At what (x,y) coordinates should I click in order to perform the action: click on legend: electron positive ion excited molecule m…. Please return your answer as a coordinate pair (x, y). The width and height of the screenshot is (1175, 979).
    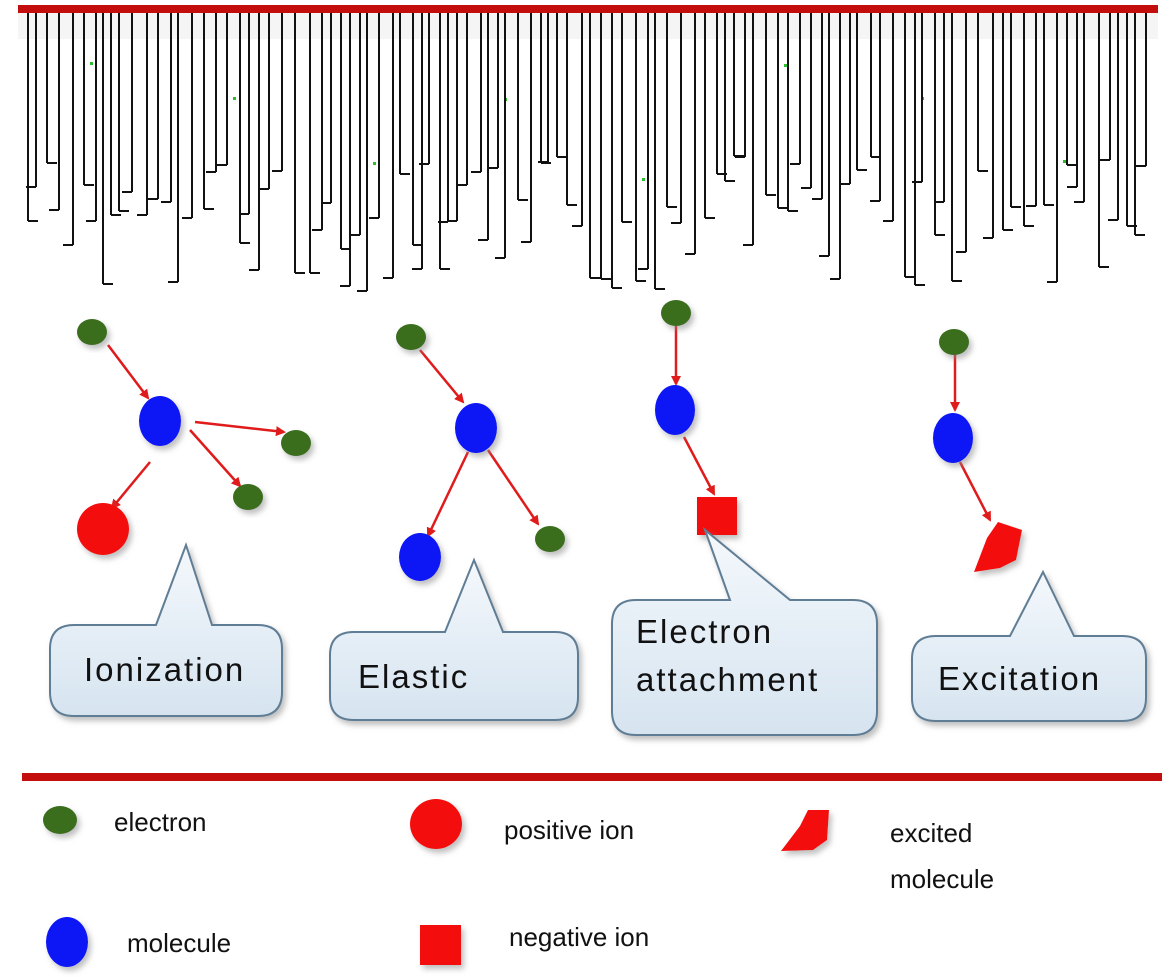
    Looking at the image, I should click on (518, 883).